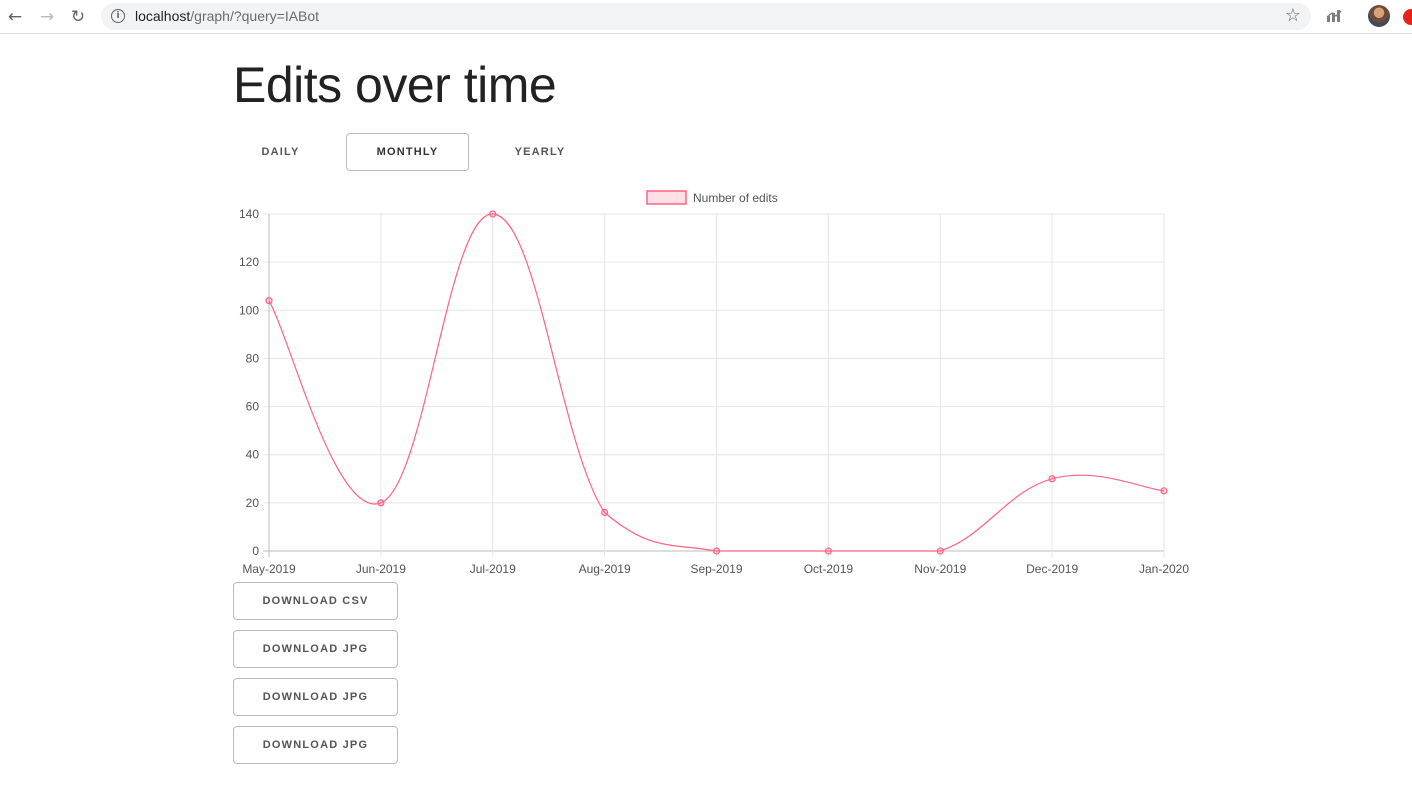 This screenshot has height=795, width=1412. What do you see at coordinates (269, 569) in the screenshot?
I see `x-tick-label: May-2019` at bounding box center [269, 569].